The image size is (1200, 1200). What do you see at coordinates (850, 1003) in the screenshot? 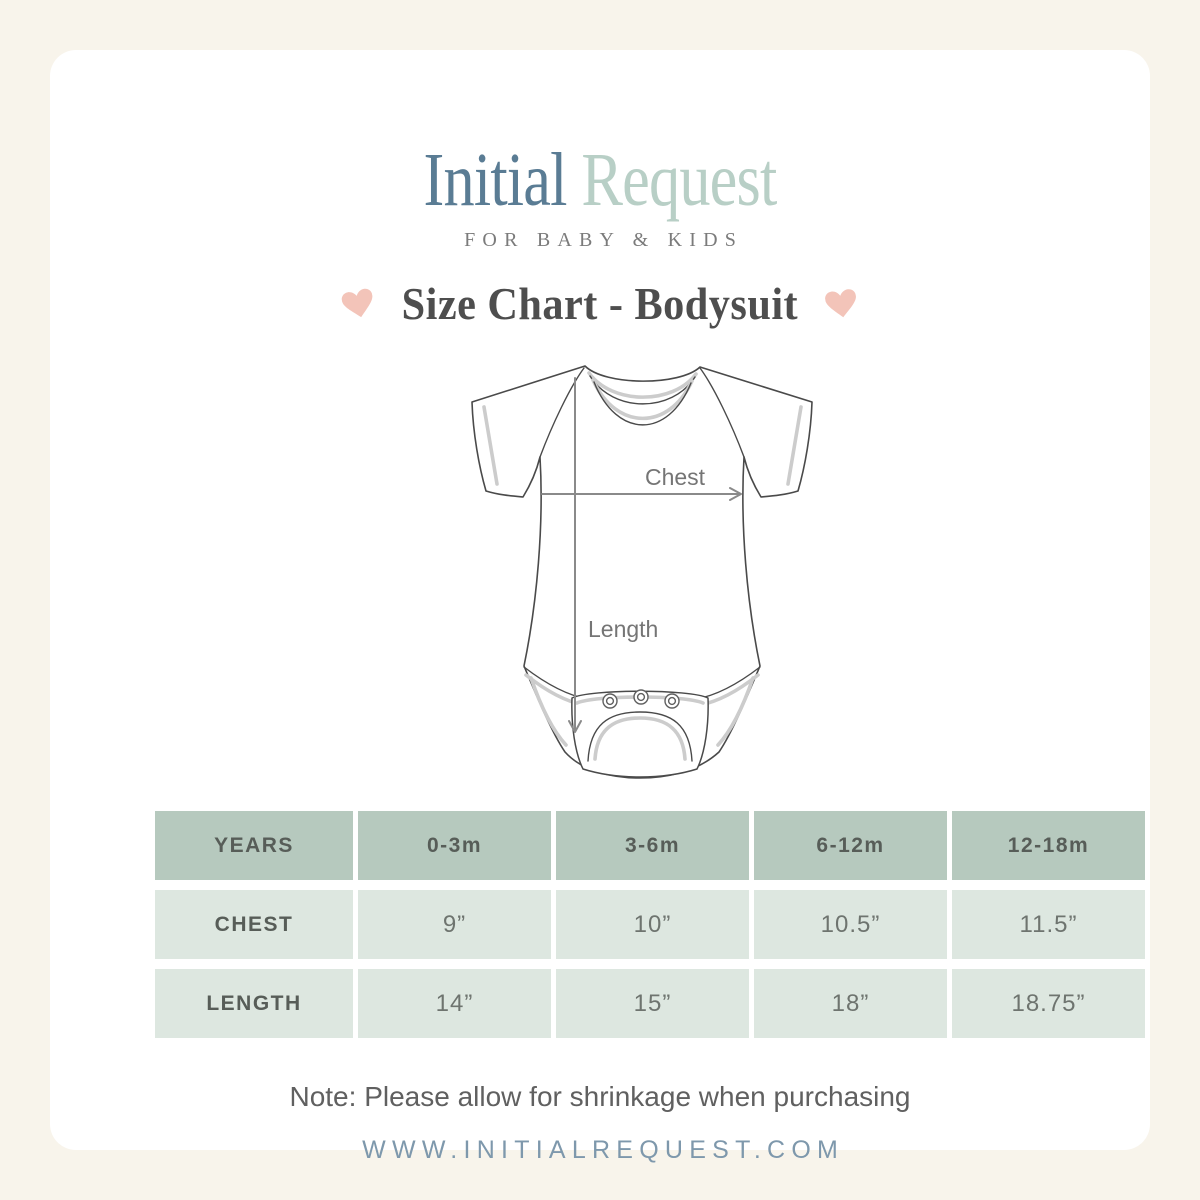
I see `table-cell: 18”` at bounding box center [850, 1003].